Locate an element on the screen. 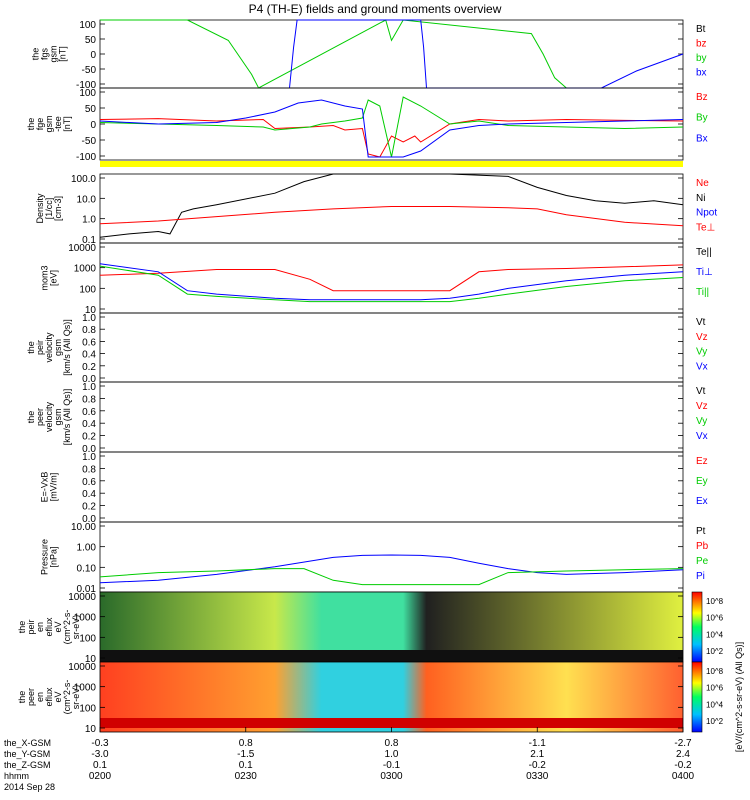 Image resolution: width=750 pixels, height=800 pixels. density-ytick-label: 10.0 is located at coordinates (87, 199).